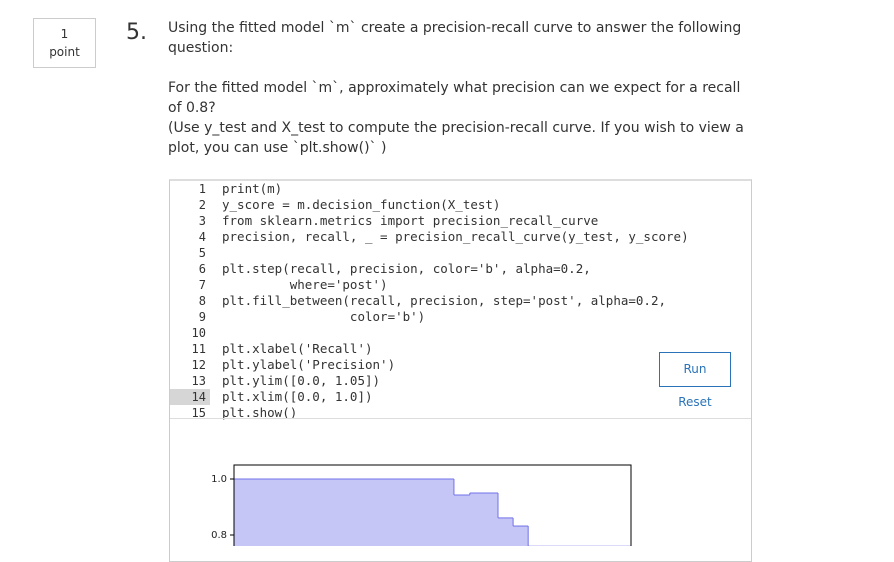  Describe the element at coordinates (219, 479) in the screenshot. I see `y-tick-label: 1.0` at that location.